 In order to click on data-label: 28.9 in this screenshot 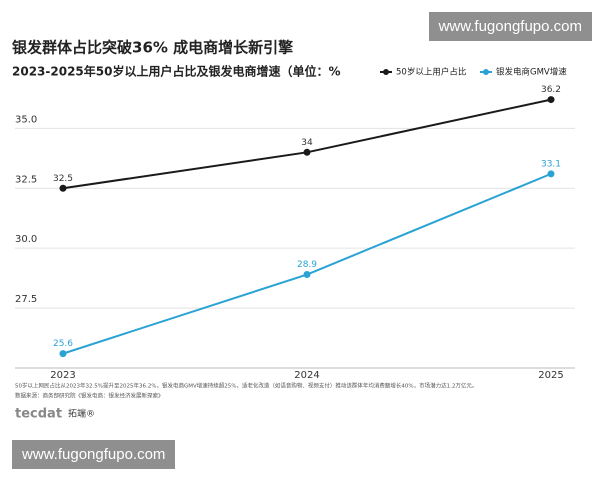, I will do `click(307, 265)`.